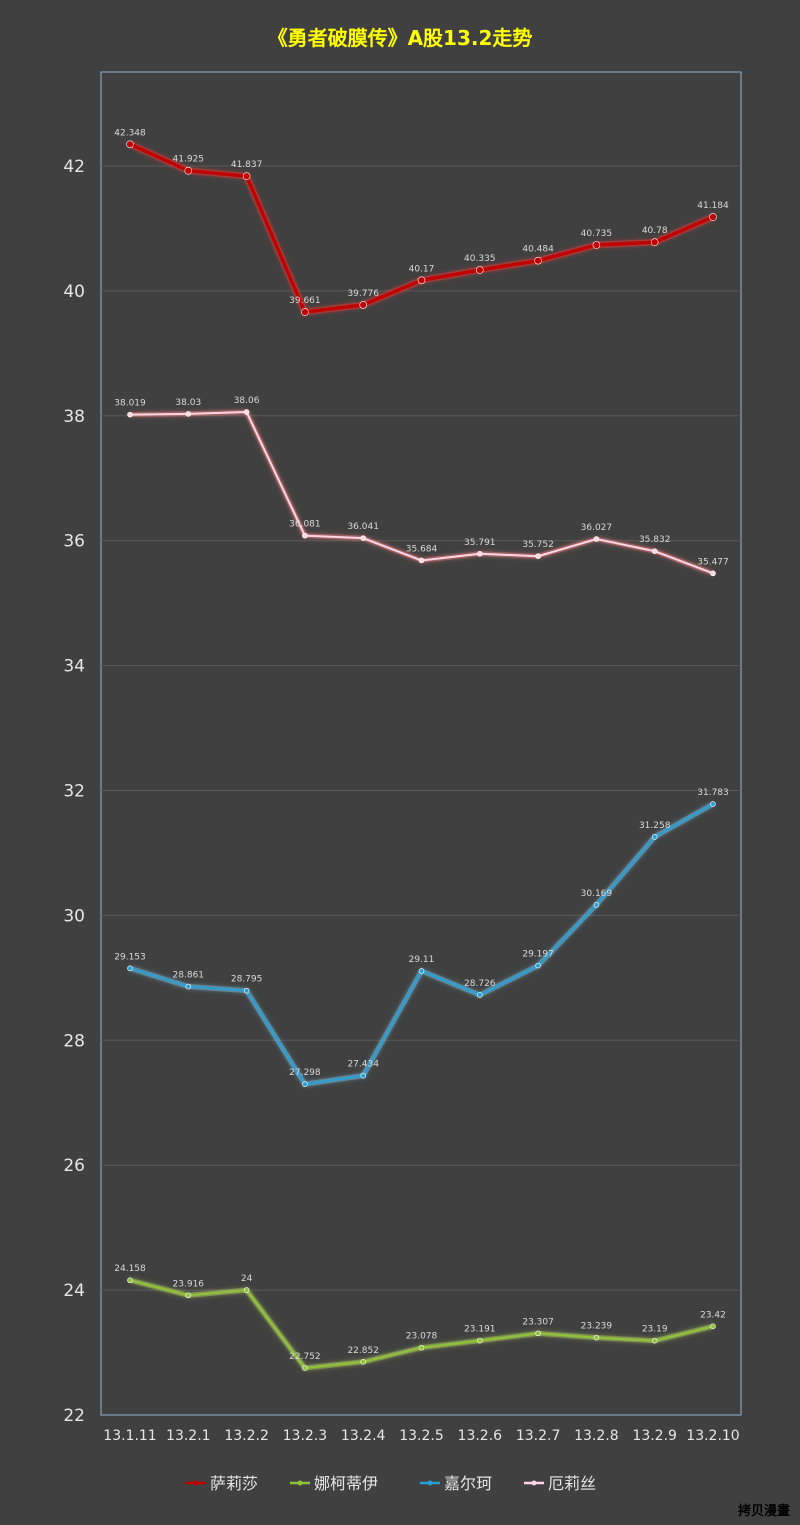 This screenshot has height=1525, width=800. I want to click on x-tick-label: 13.2.10, so click(712, 1436).